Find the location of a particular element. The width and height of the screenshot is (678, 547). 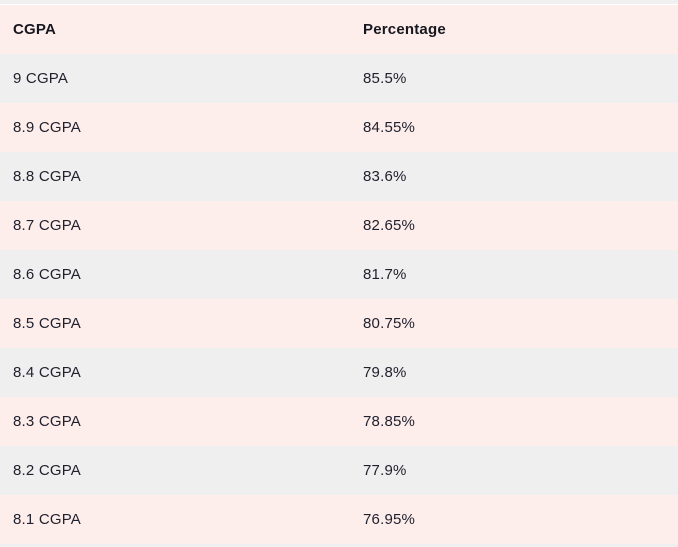

table-row: 8.7 CGPA 82.65% is located at coordinates (339, 225).